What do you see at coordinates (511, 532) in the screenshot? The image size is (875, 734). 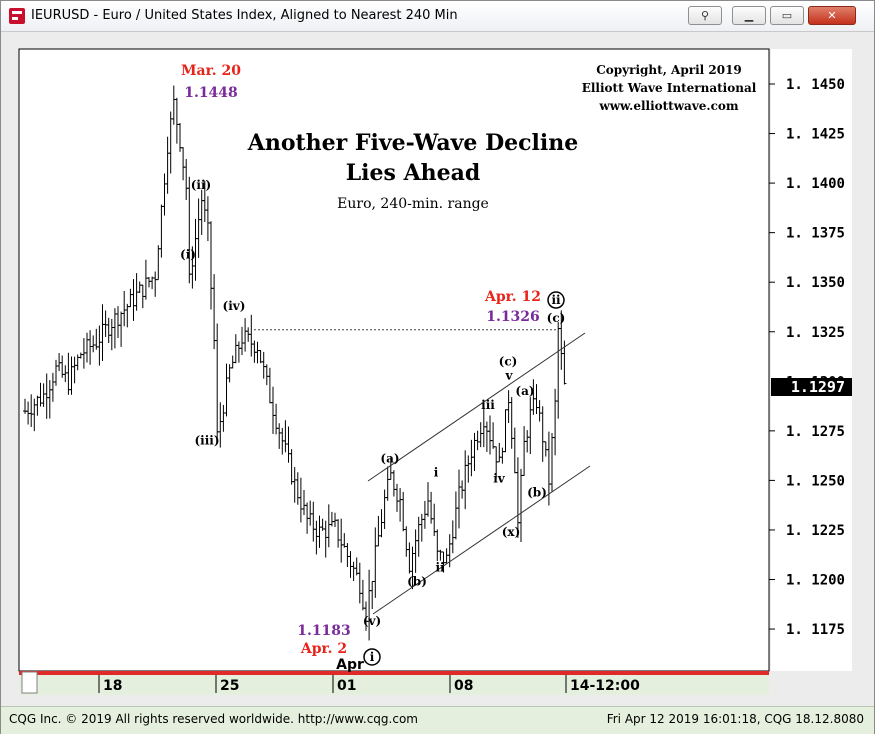 I see `wave-label-14: (x)` at bounding box center [511, 532].